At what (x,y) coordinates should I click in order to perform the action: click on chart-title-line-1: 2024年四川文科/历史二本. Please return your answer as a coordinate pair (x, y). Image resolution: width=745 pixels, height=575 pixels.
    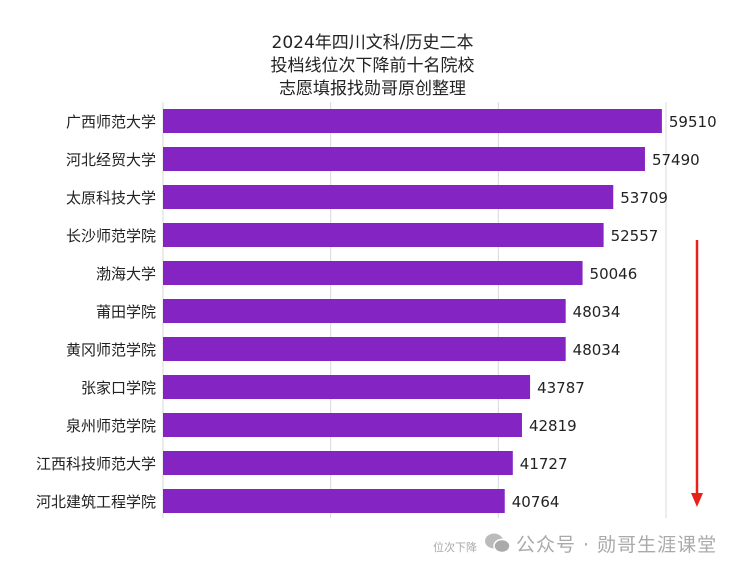
    Looking at the image, I should click on (372, 43).